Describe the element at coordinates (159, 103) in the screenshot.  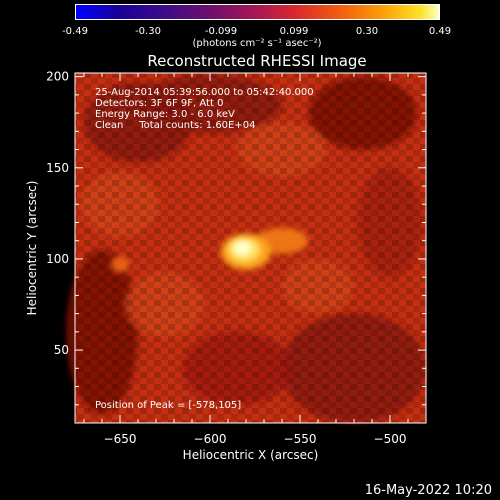
I see `annotation-detectors: Detectors: 3F 6F 9F, Att 0` at that location.